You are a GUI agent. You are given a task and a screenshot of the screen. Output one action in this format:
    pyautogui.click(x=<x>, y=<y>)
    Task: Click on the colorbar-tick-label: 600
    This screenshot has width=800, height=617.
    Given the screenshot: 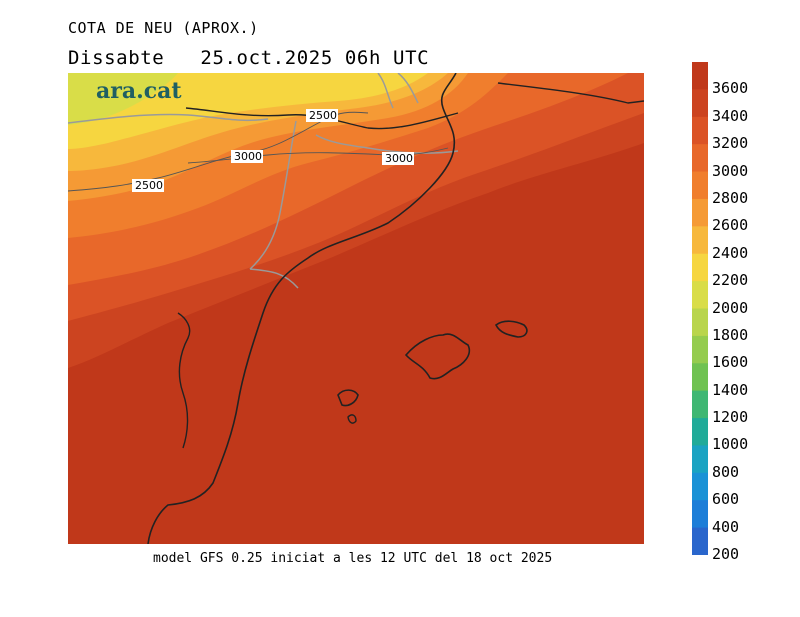 What is the action you would take?
    pyautogui.click(x=726, y=499)
    